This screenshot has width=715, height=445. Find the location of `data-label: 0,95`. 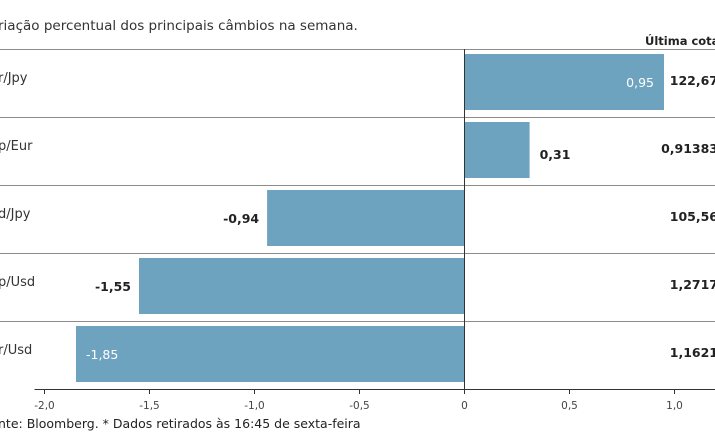

data-label: 0,95 is located at coordinates (640, 82).